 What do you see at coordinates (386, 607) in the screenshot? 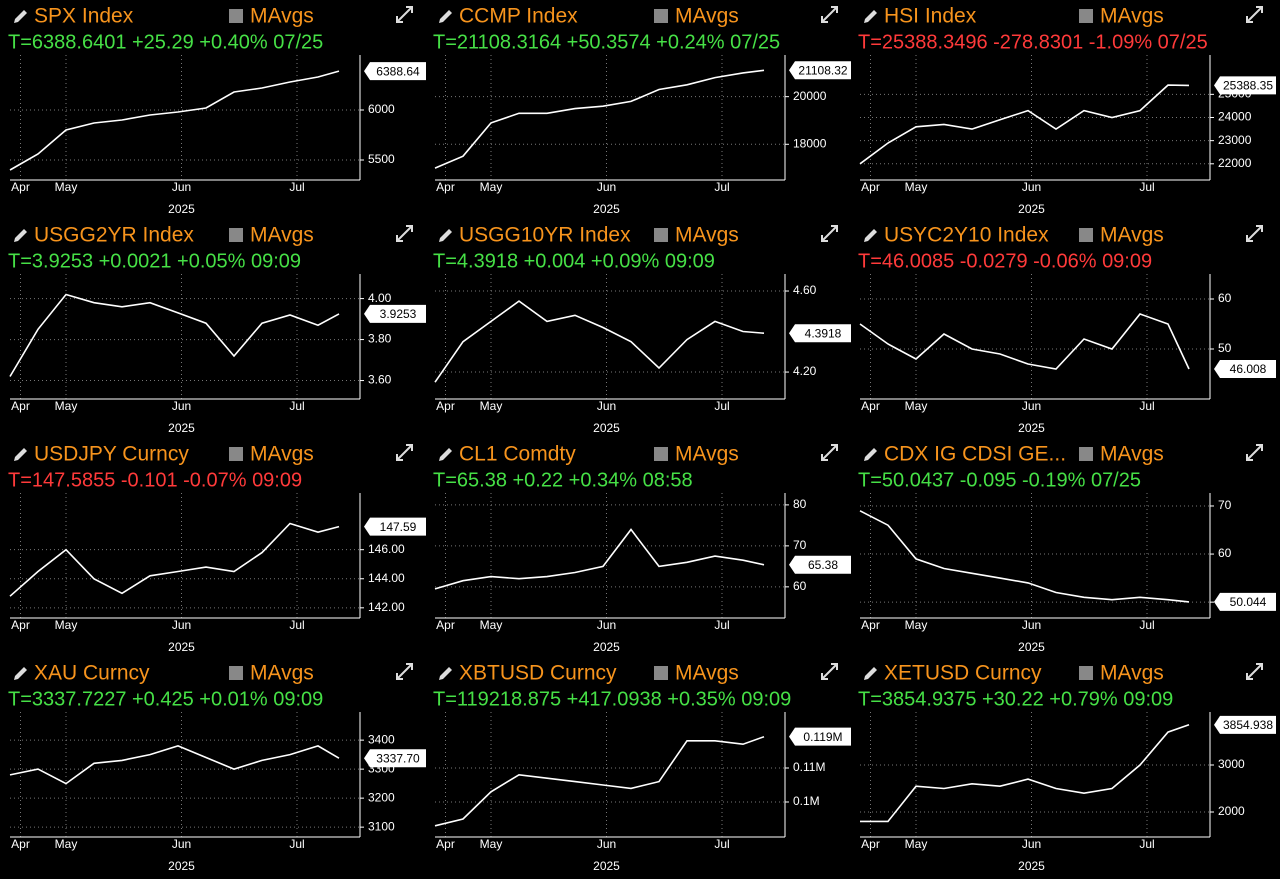
I see `y-tick-label: 142.00` at bounding box center [386, 607].